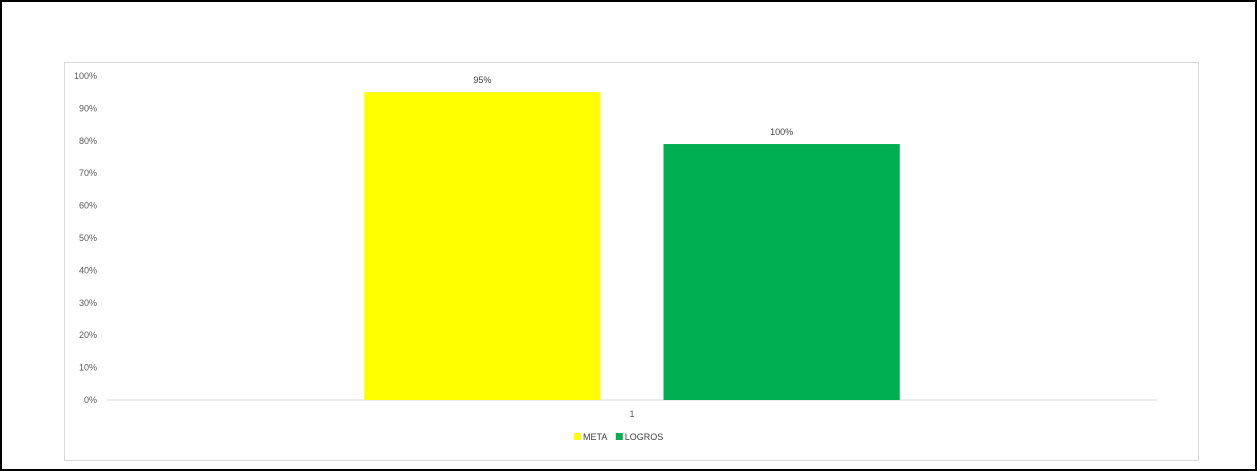 This screenshot has height=471, width=1257. I want to click on data-label-meta: 95%, so click(482, 80).